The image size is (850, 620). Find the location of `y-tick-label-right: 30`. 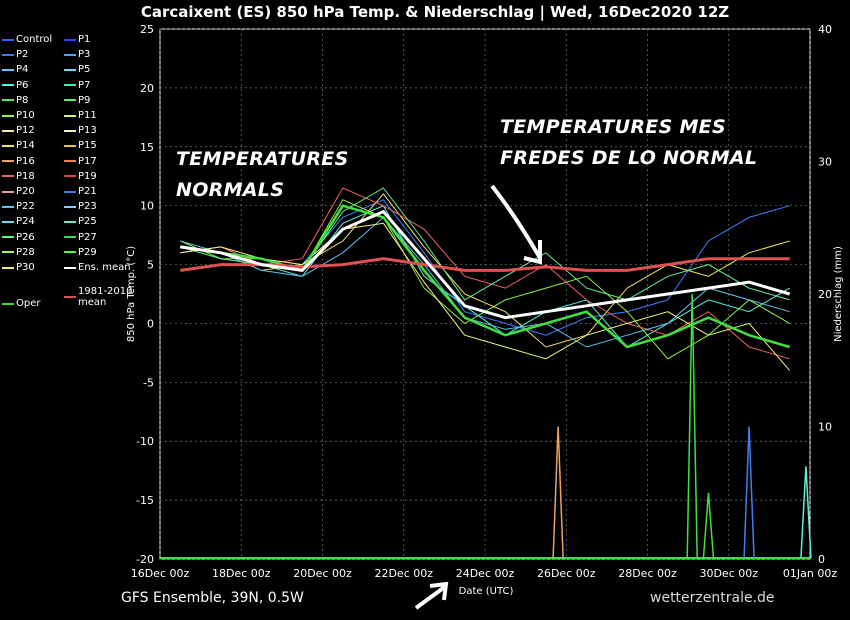

y-tick-label-right: 30 is located at coordinates (825, 162).